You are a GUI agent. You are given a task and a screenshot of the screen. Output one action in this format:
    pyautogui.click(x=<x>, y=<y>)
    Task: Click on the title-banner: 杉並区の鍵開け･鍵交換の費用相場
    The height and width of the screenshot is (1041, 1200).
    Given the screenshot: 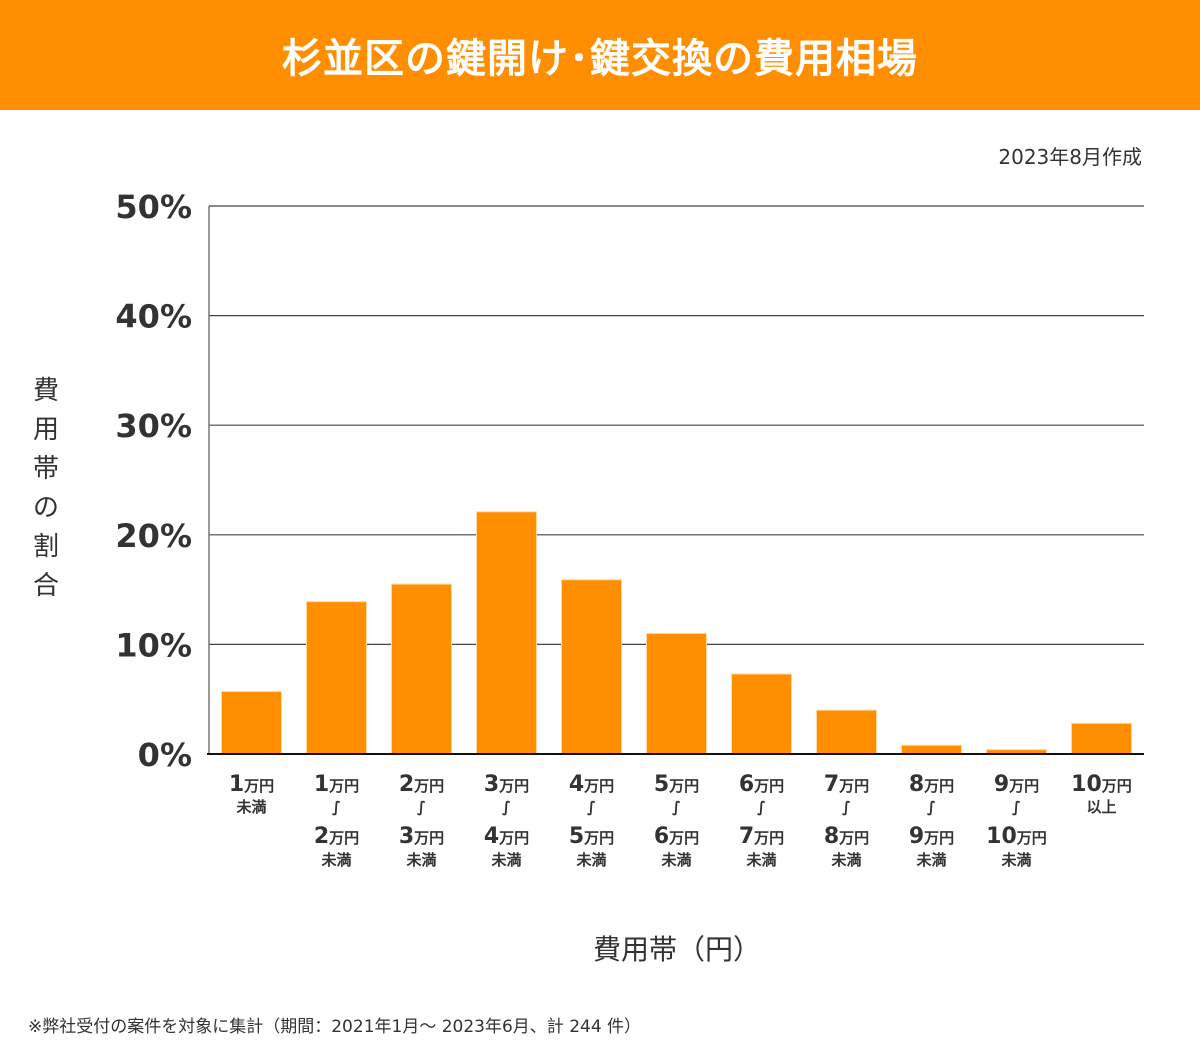 What is the action you would take?
    pyautogui.click(x=600, y=55)
    